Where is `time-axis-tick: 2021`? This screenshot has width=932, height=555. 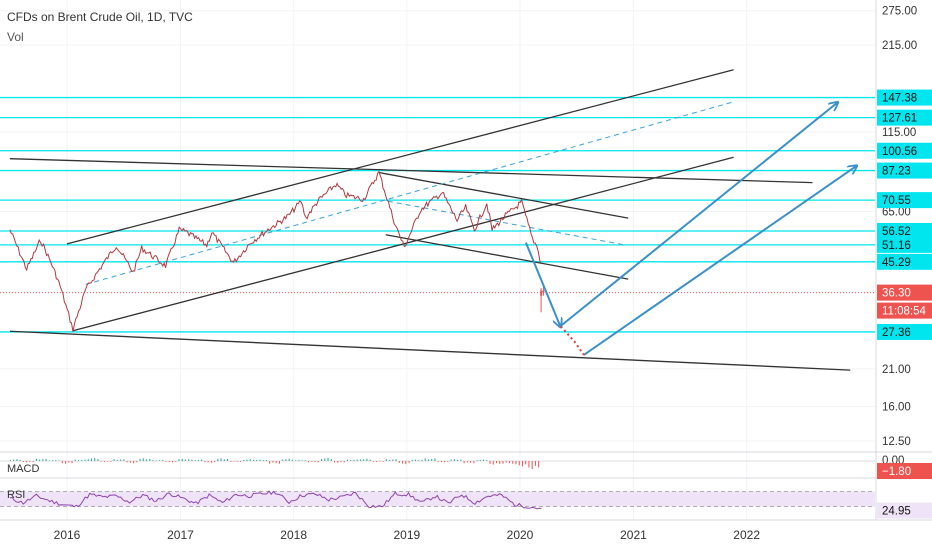
time-axis-tick: 2021 is located at coordinates (633, 535).